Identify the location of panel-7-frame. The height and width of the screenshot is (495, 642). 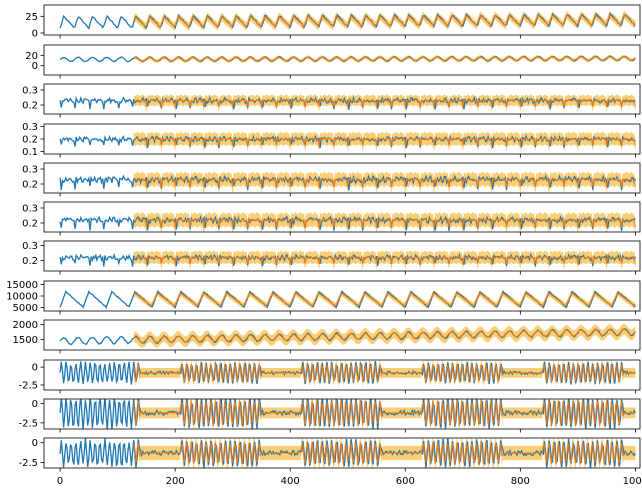
(342, 256).